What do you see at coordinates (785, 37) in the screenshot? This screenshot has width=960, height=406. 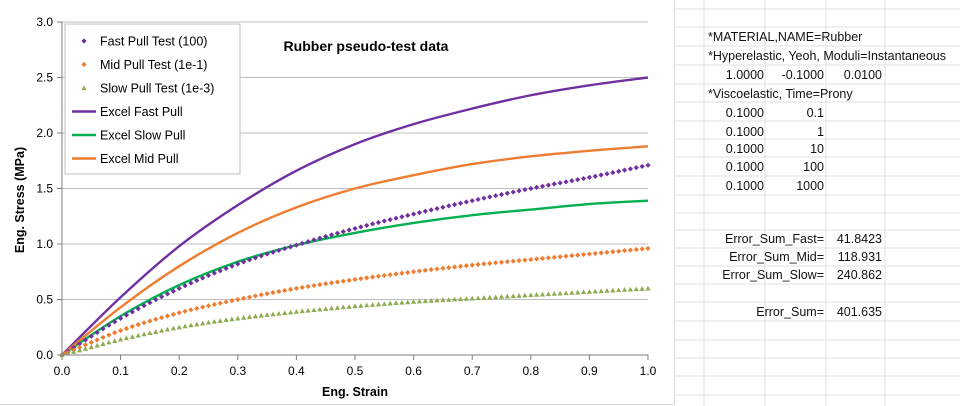 I see `material-keyword: *MATERIAL,NAME=Rubber` at bounding box center [785, 37].